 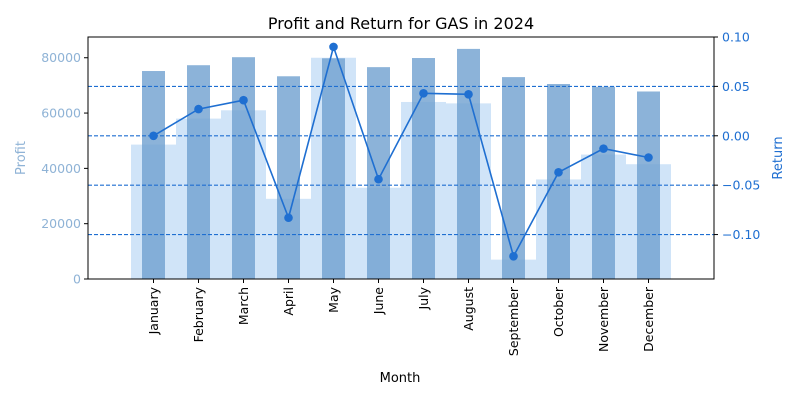 I want to click on y-right-tick-label: −0.05, so click(x=741, y=185).